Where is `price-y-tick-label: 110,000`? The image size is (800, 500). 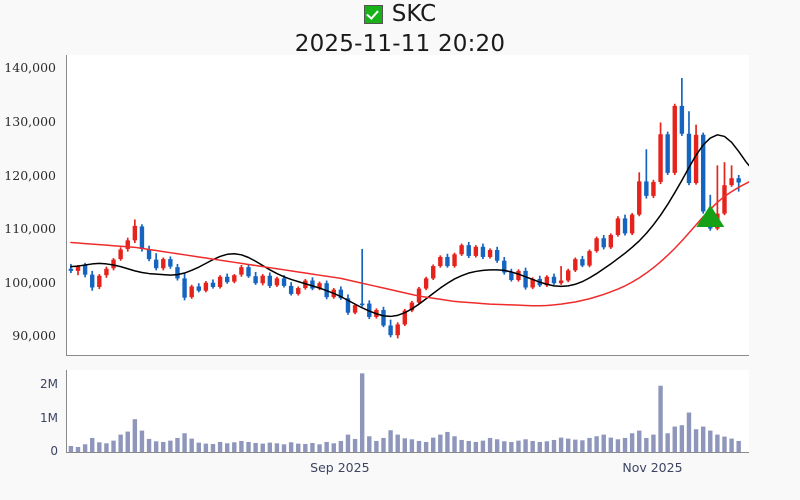
price-y-tick-label: 110,000 is located at coordinates (30, 229).